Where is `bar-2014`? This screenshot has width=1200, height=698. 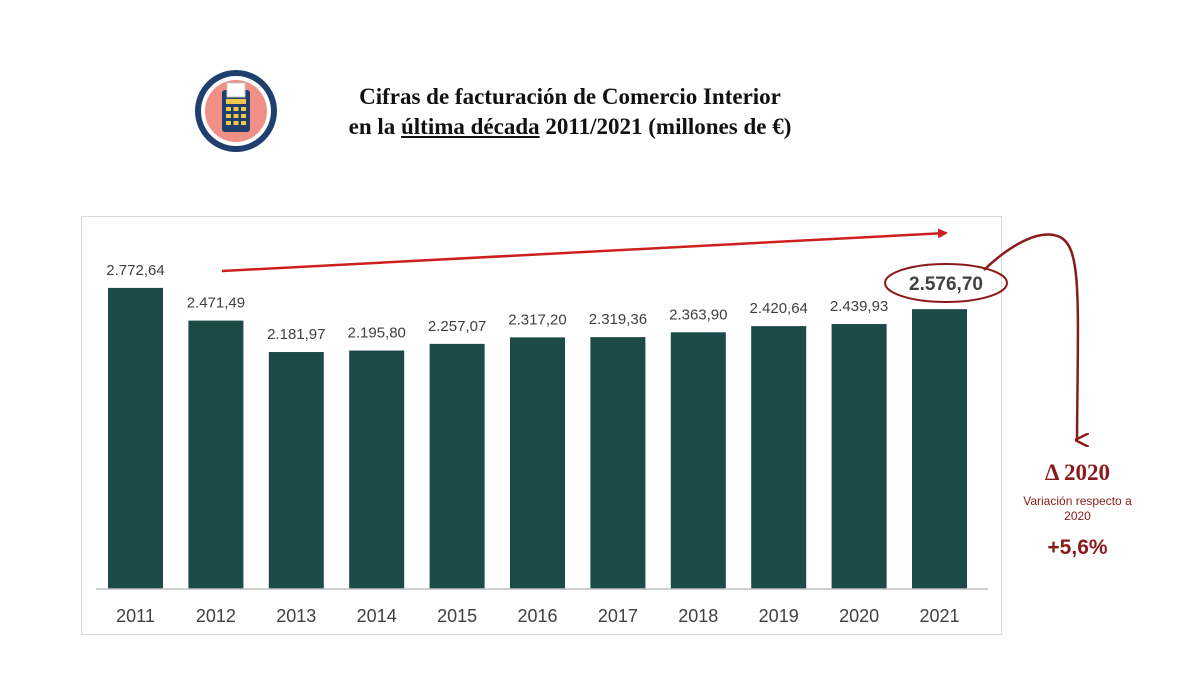 bar-2014 is located at coordinates (377, 469).